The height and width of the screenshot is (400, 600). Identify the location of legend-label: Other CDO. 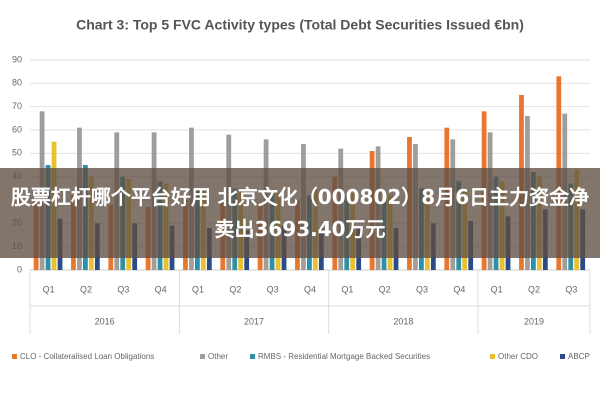
(518, 356).